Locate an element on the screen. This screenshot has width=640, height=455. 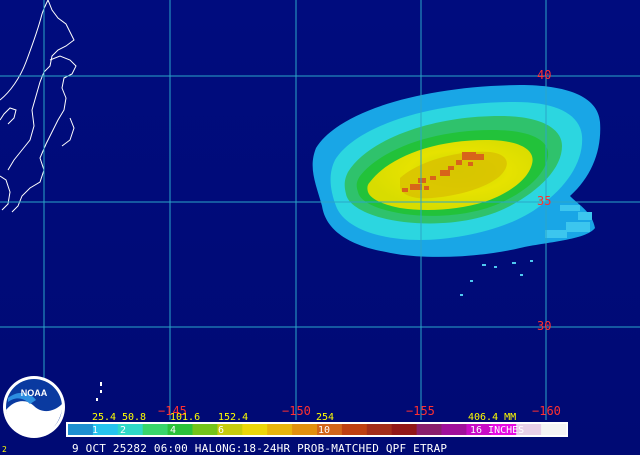
lat-label-40: 40 is located at coordinates (544, 75).